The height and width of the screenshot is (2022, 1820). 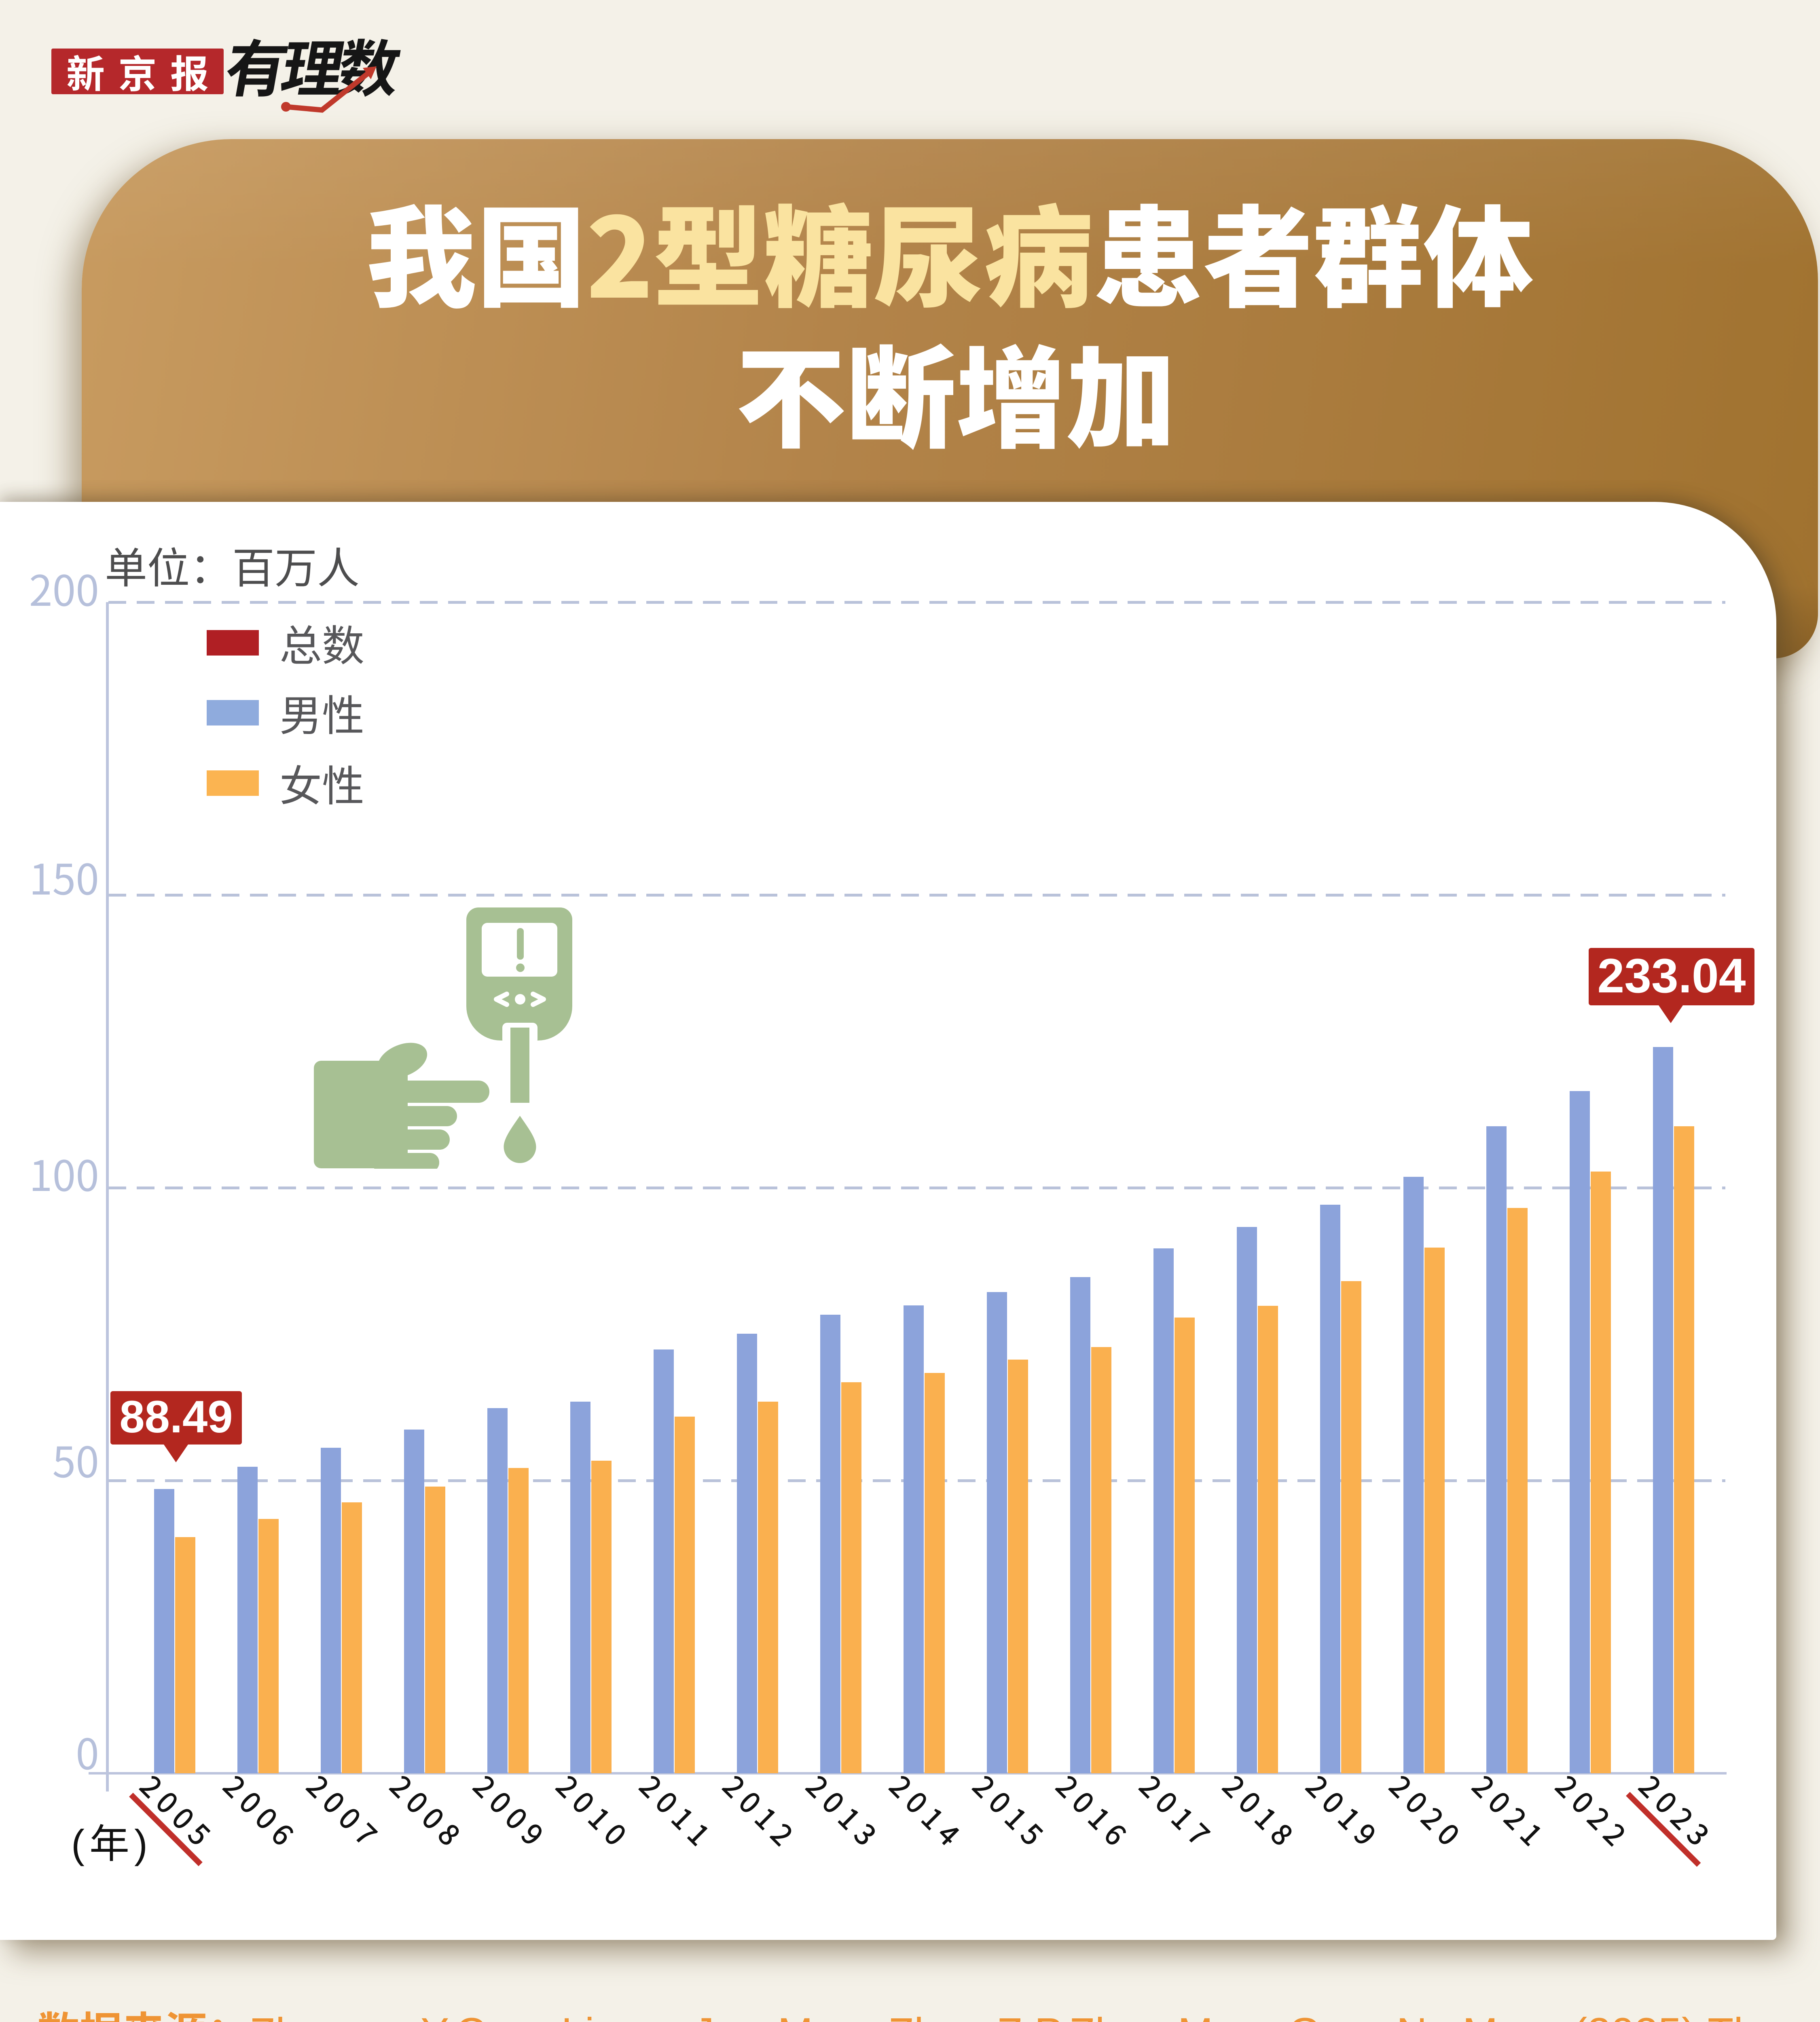 I want to click on svg-text: 有理数, so click(x=317, y=66).